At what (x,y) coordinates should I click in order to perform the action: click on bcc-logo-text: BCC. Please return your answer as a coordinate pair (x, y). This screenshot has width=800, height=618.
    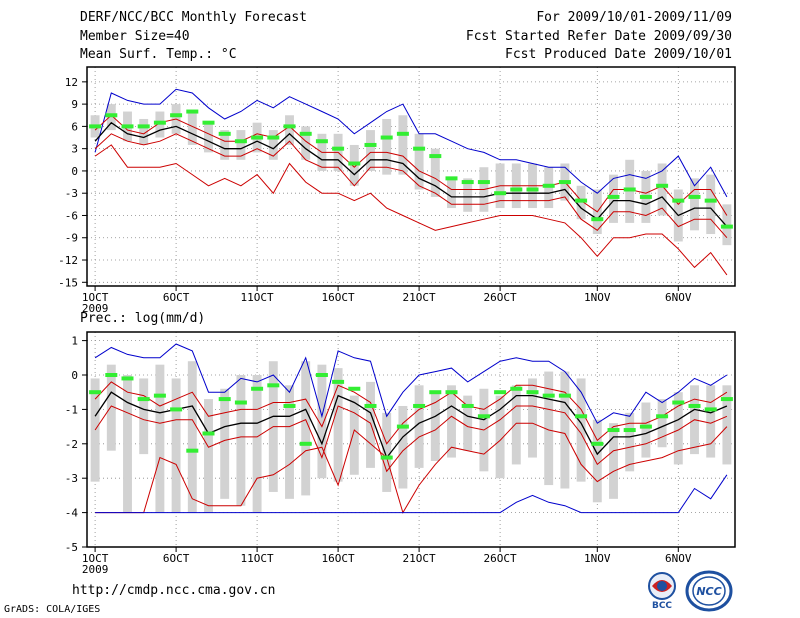
    Looking at the image, I should click on (662, 605).